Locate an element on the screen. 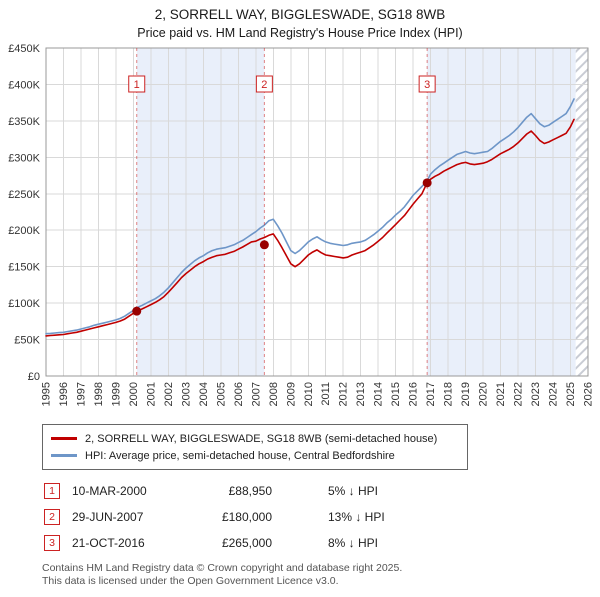 The height and width of the screenshot is (597, 600). svg-text: £250K is located at coordinates (24, 195).